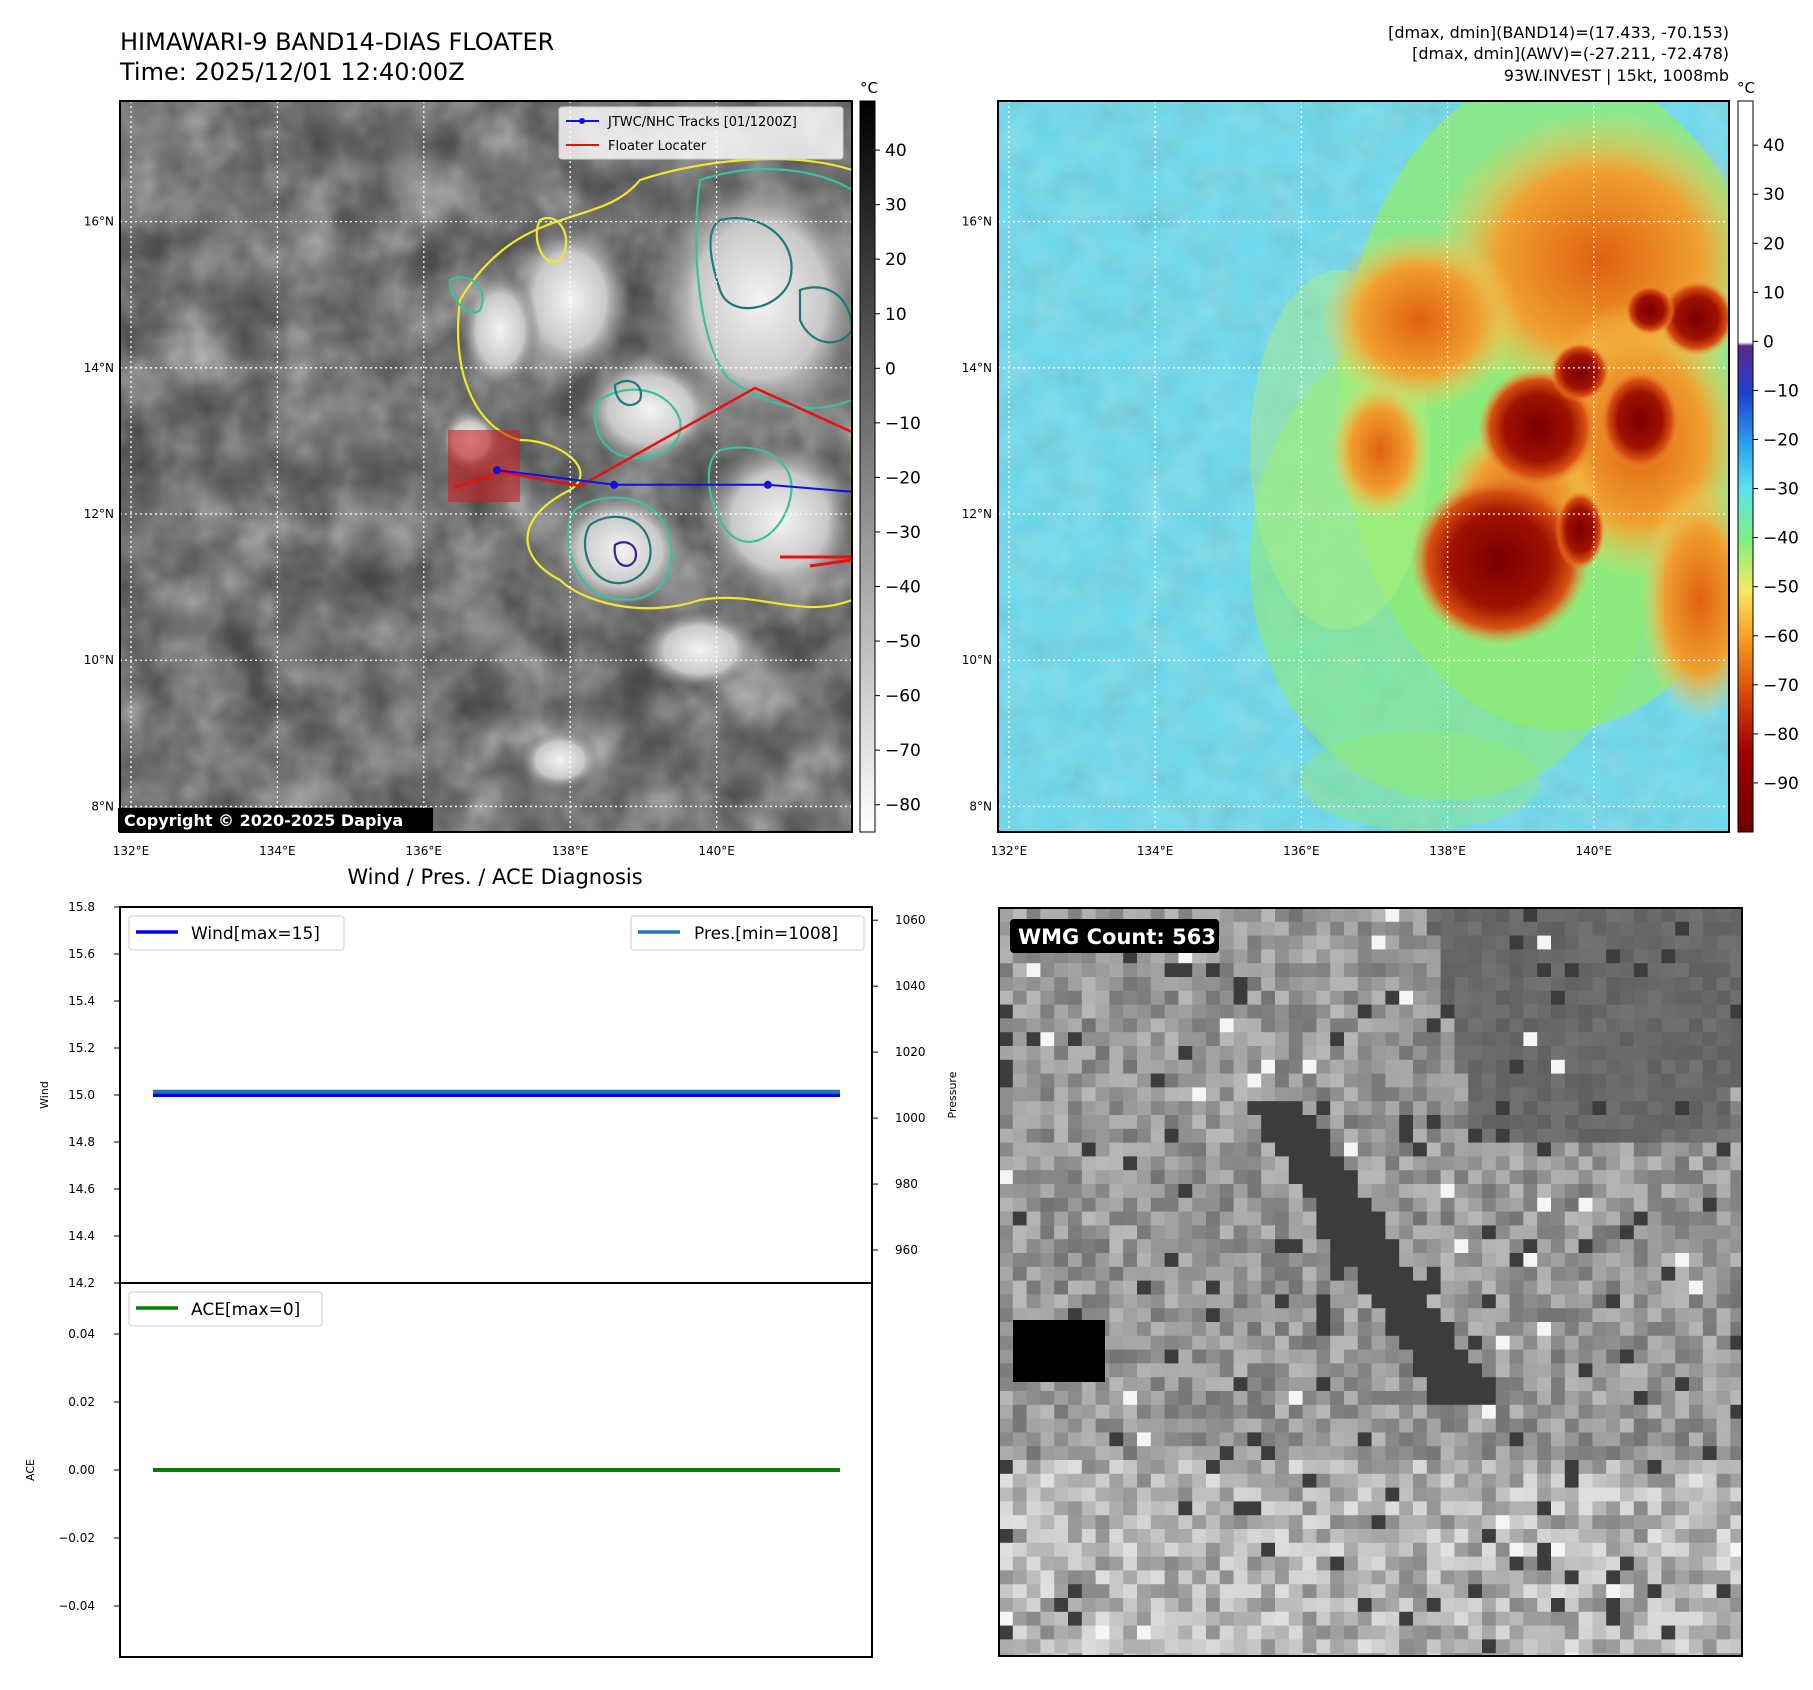  What do you see at coordinates (102, 806) in the screenshot?
I see `lat-tick-label: 8°N` at bounding box center [102, 806].